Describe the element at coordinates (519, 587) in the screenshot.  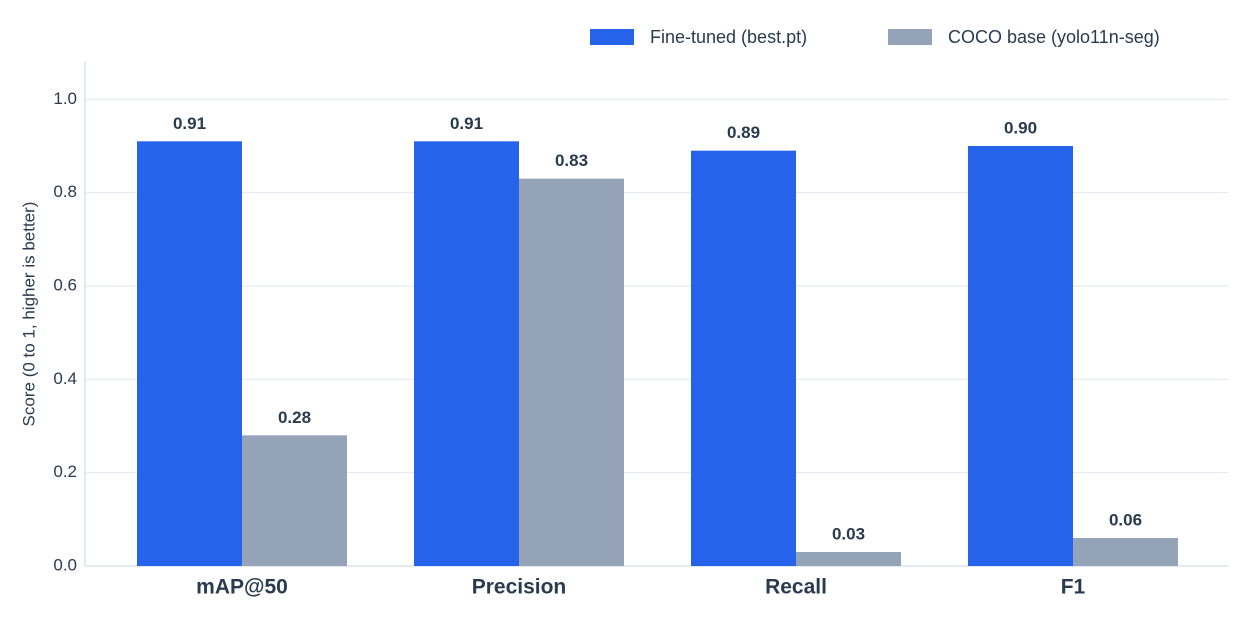
I see `x-tick-label: Precision` at that location.